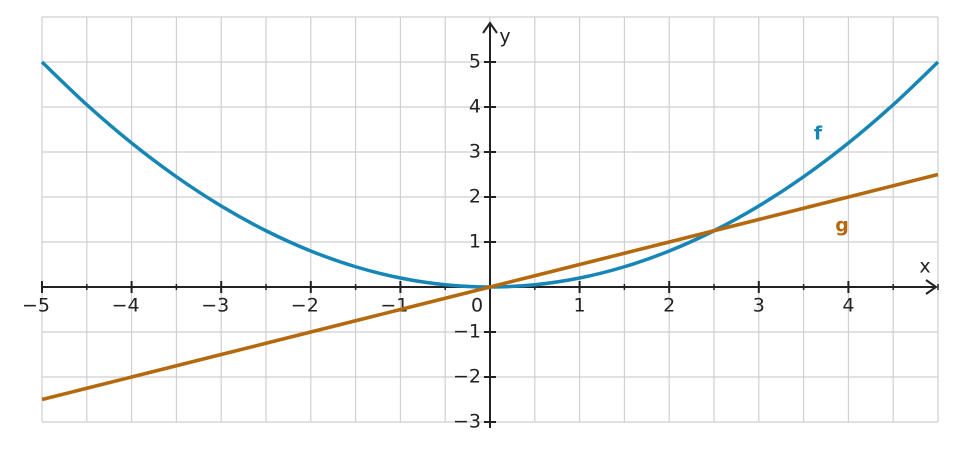  What do you see at coordinates (467, 422) in the screenshot?
I see `y-tick-label: −3` at bounding box center [467, 422].